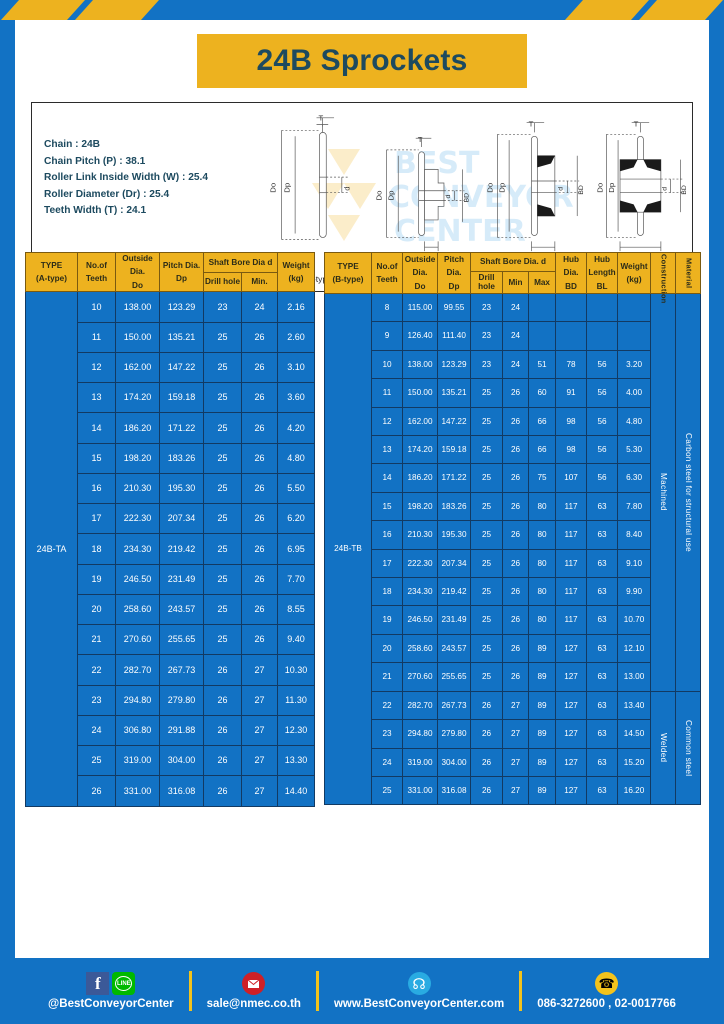 The image size is (724, 1024). What do you see at coordinates (636, 124) in the screenshot?
I see `svg-text: T` at bounding box center [636, 124].